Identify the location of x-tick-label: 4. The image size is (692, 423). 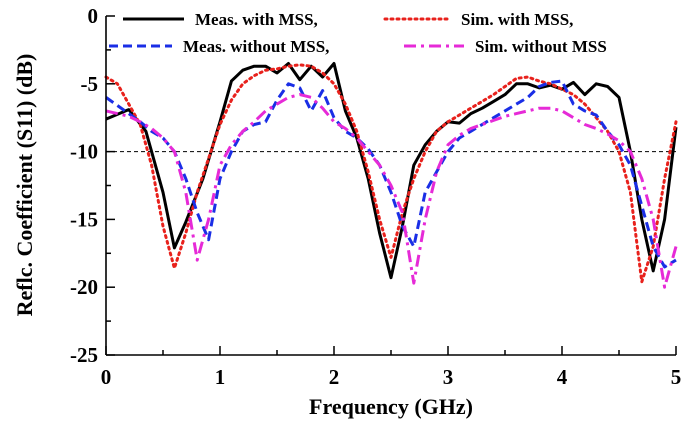
(562, 377).